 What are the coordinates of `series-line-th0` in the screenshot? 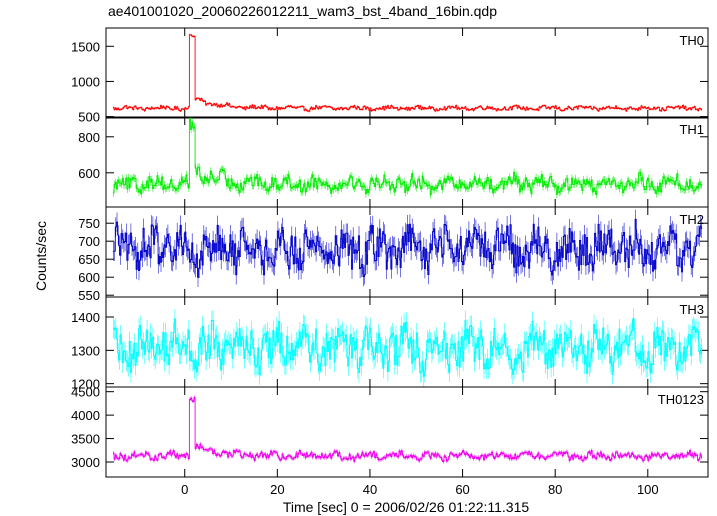 It's located at (407, 73).